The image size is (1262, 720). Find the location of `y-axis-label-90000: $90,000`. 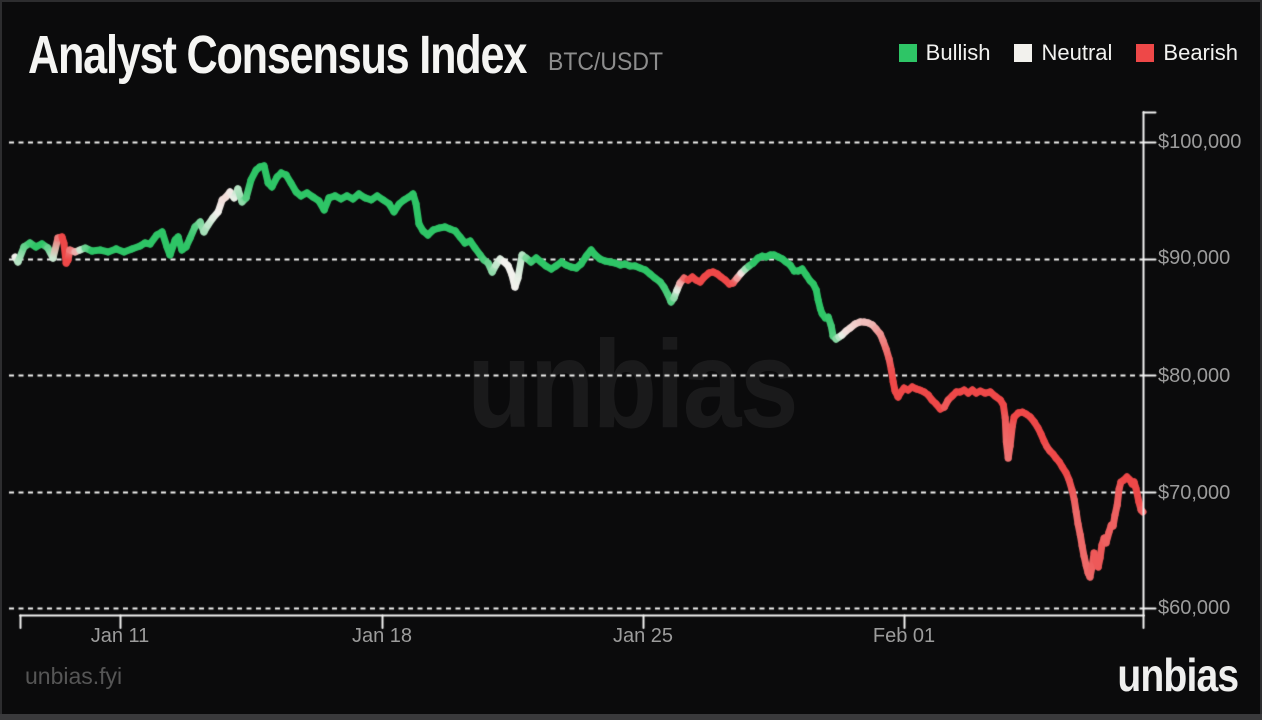

y-axis-label-90000: $90,000 is located at coordinates (1194, 258).